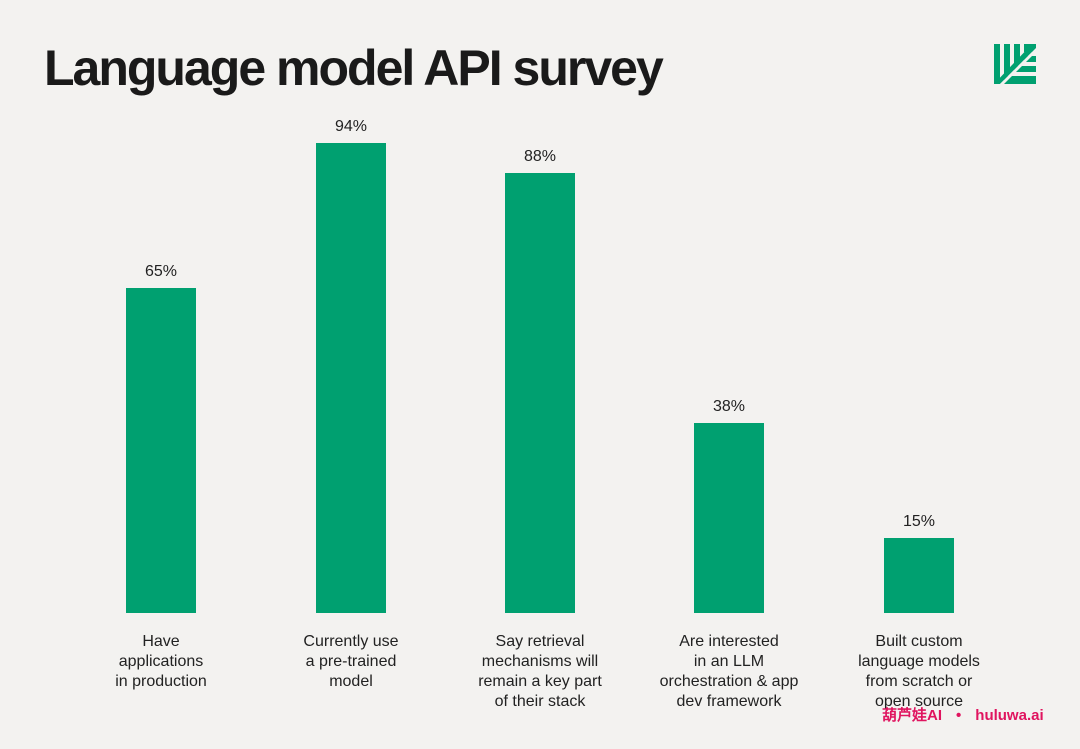 This screenshot has height=749, width=1080. What do you see at coordinates (540, 641) in the screenshot?
I see `category-label-line: Say retrieval` at bounding box center [540, 641].